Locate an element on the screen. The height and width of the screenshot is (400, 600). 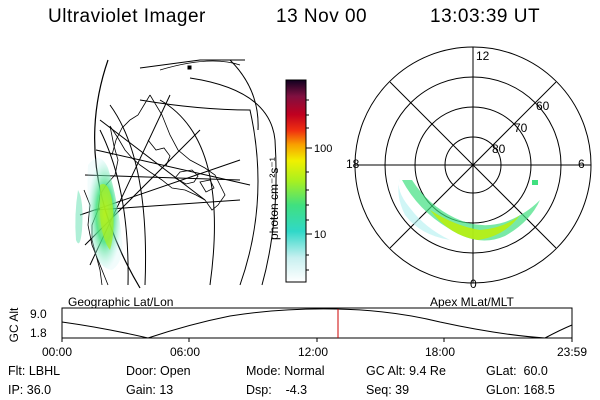
seq-readout: Seq: 39 is located at coordinates (388, 390).